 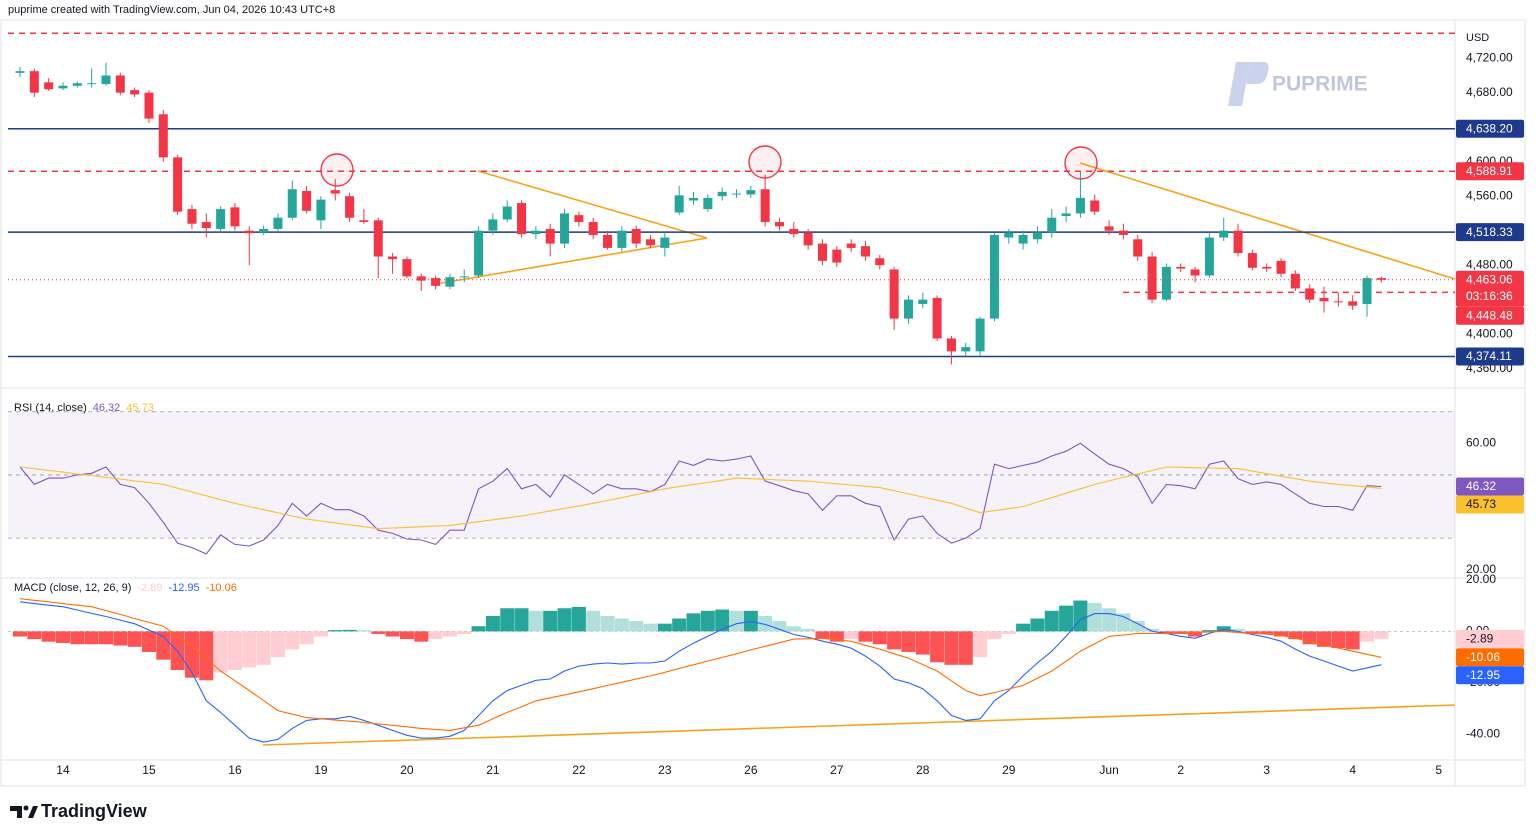 I want to click on legend-item: -2.89, so click(x=149, y=588).